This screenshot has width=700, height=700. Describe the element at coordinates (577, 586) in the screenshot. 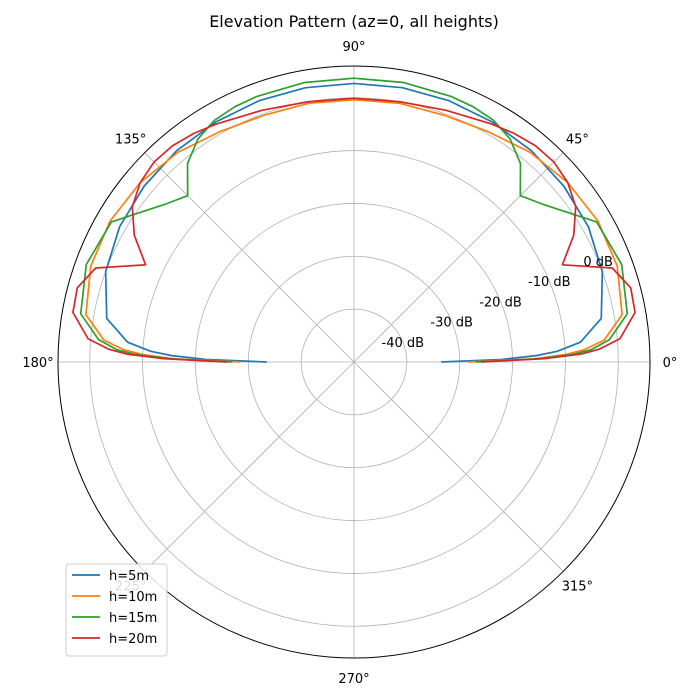

I see `angle-tick-label: 315°` at that location.